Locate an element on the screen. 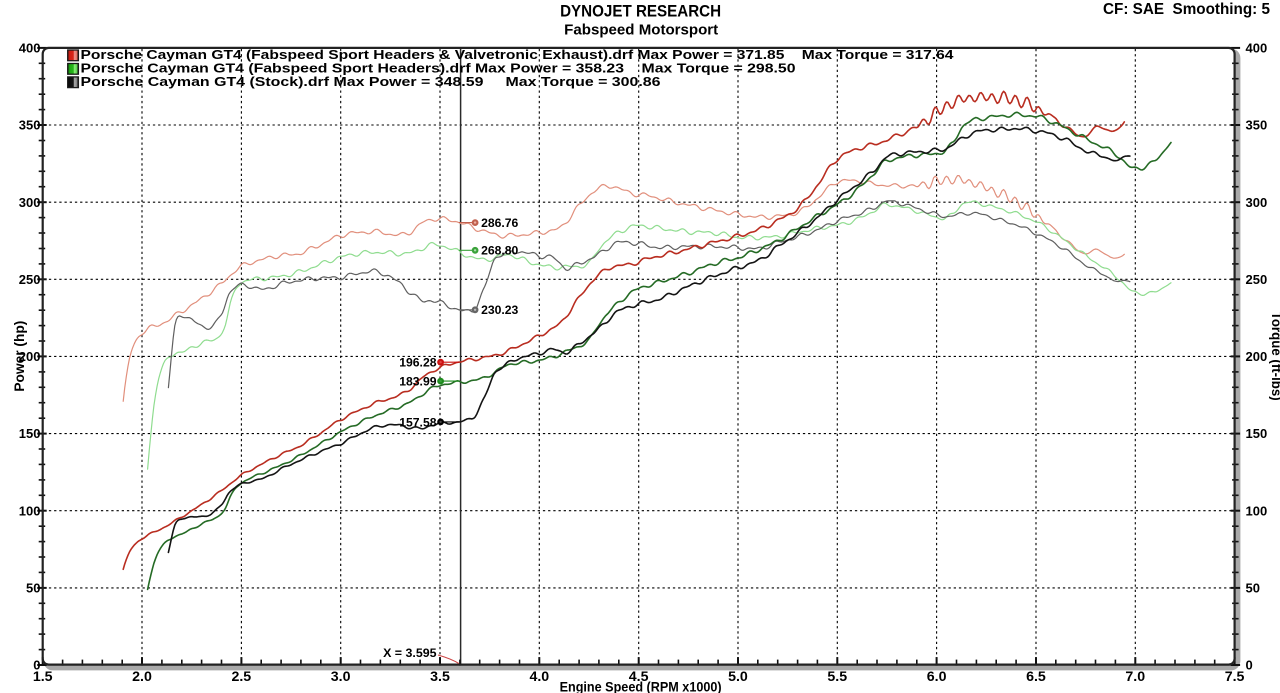  svg-text: 286.76 is located at coordinates (499, 223).